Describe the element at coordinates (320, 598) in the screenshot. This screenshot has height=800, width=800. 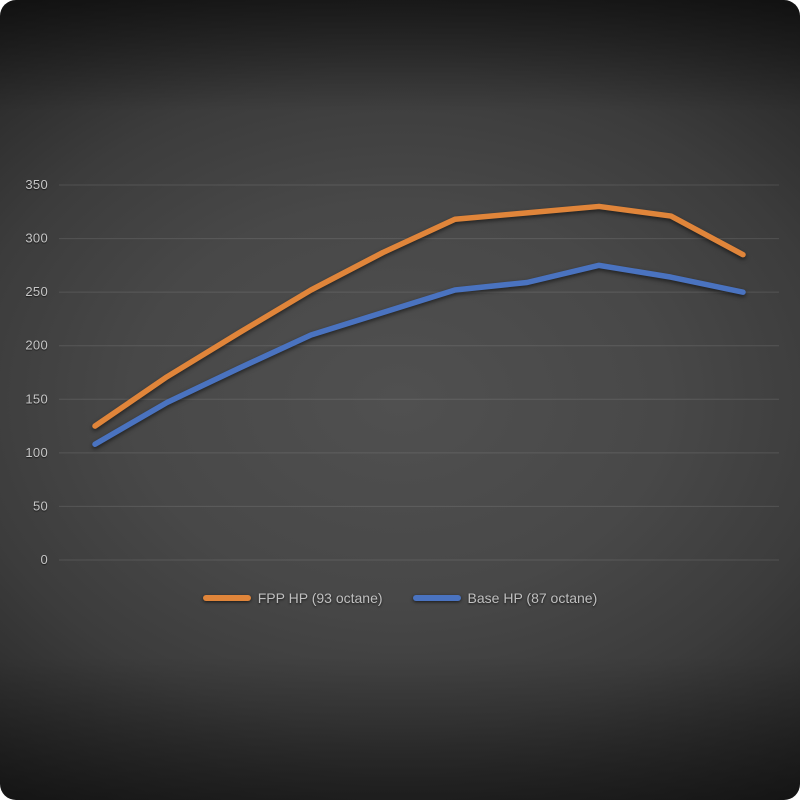
I see `legend-label: FPP HP (93 octane)` at that location.